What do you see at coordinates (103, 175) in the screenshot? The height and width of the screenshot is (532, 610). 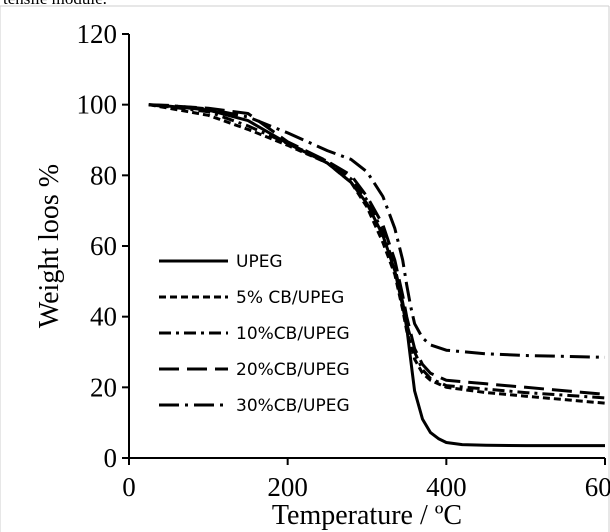 I see `y-tick-label: 80` at bounding box center [103, 175].